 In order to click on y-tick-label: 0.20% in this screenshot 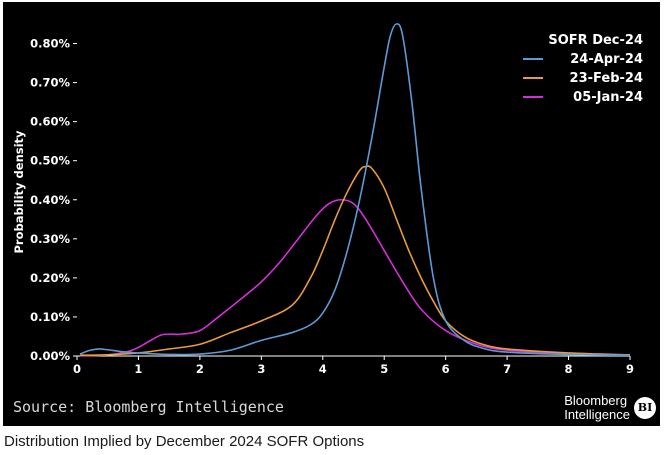, I will do `click(50, 278)`.